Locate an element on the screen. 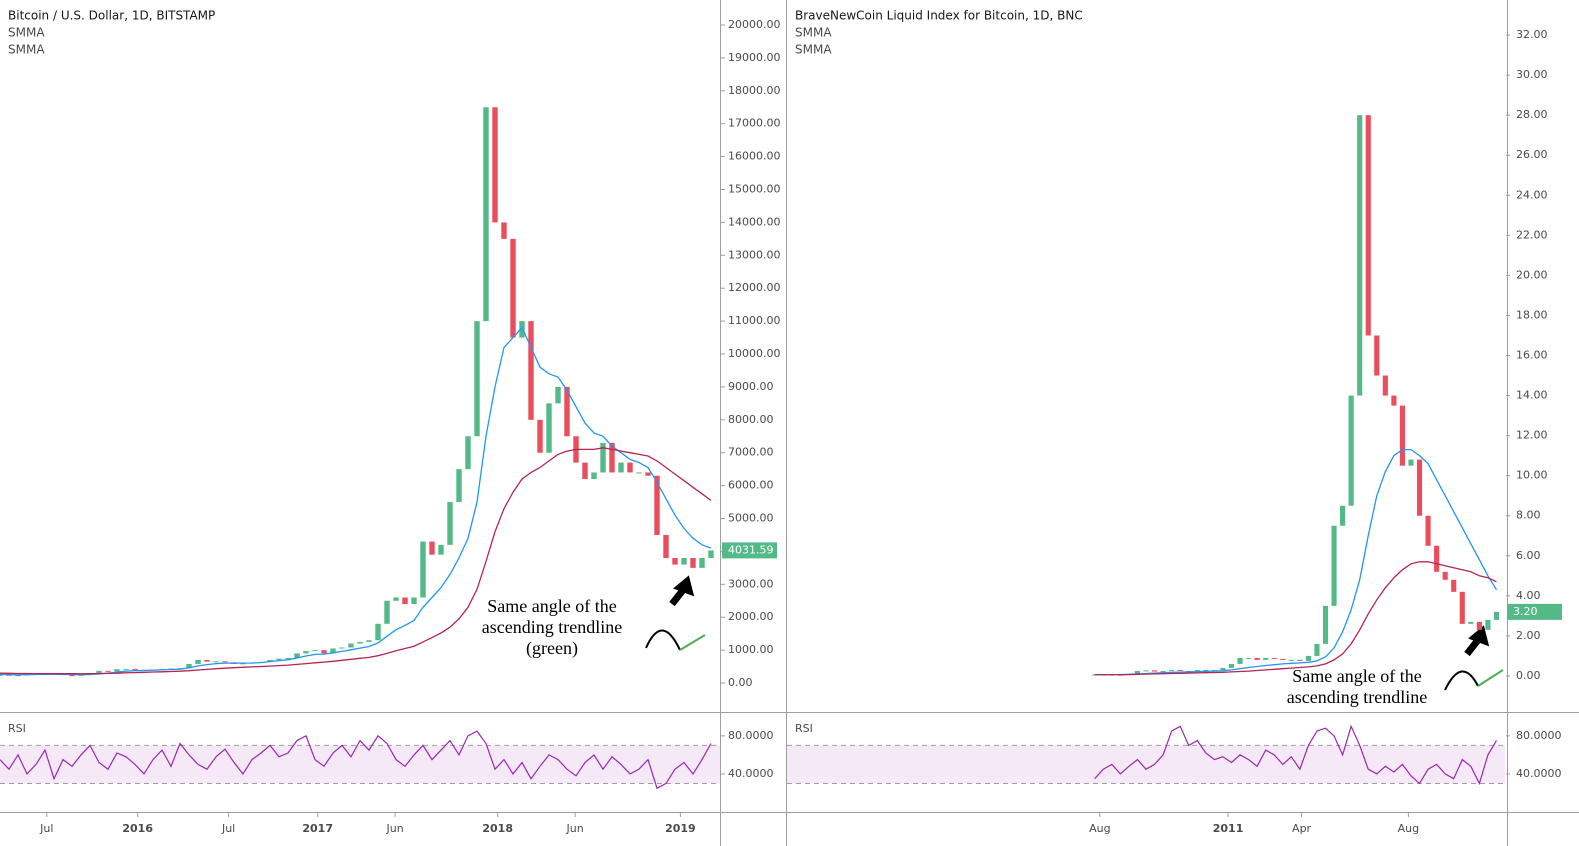  rsi-line is located at coordinates (356, 760).